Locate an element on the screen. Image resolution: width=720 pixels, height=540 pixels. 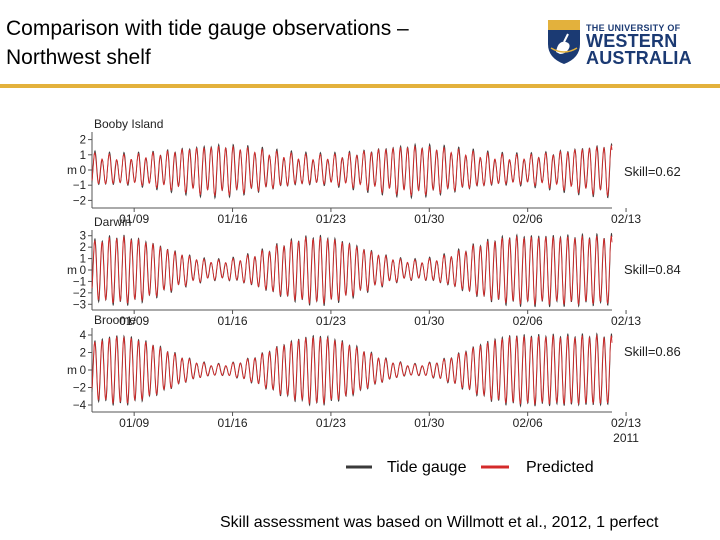
y-tick-label: 3 is located at coordinates (83, 237).